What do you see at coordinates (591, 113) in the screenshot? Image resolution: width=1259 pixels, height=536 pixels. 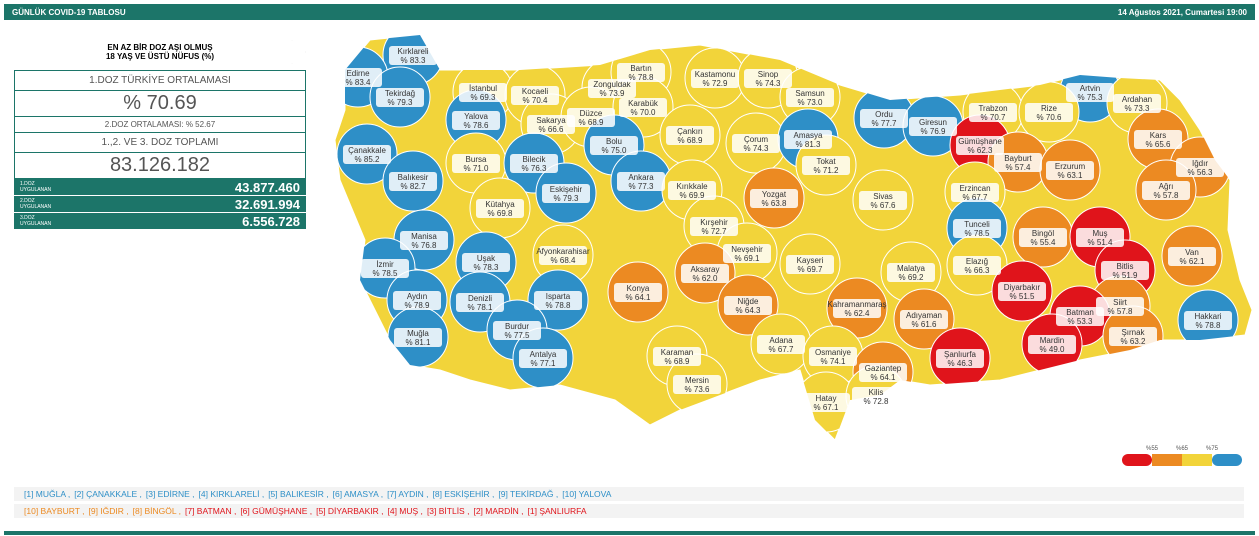 I see `province-name: Düzce` at bounding box center [591, 113].